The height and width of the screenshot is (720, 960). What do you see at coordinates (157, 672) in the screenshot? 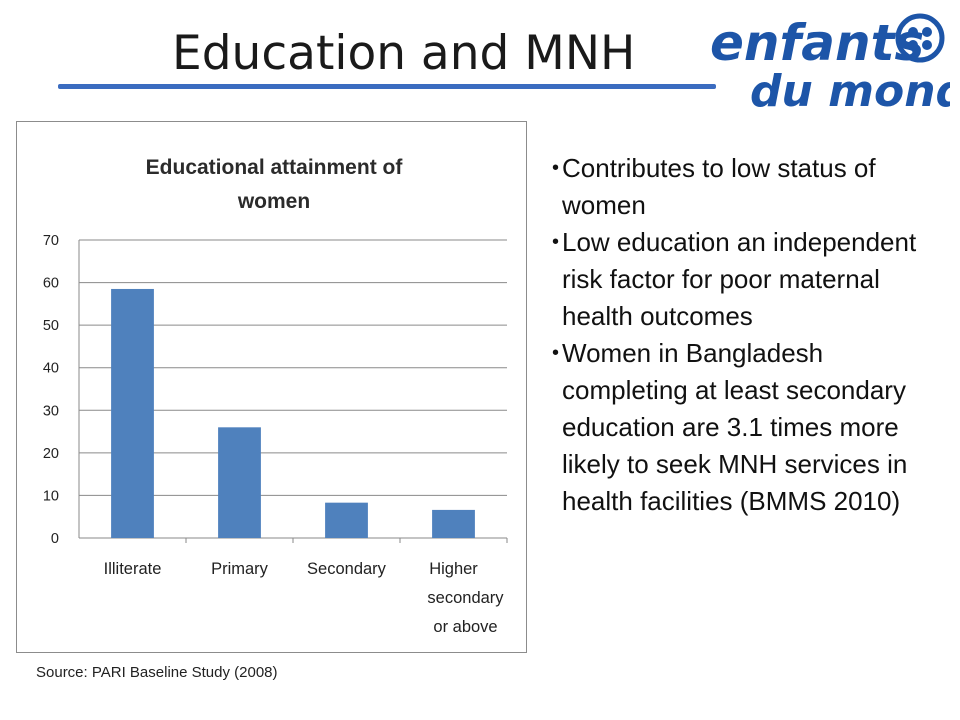
I see `source-note: Source: PARI Baseline Study (2008)` at bounding box center [157, 672].